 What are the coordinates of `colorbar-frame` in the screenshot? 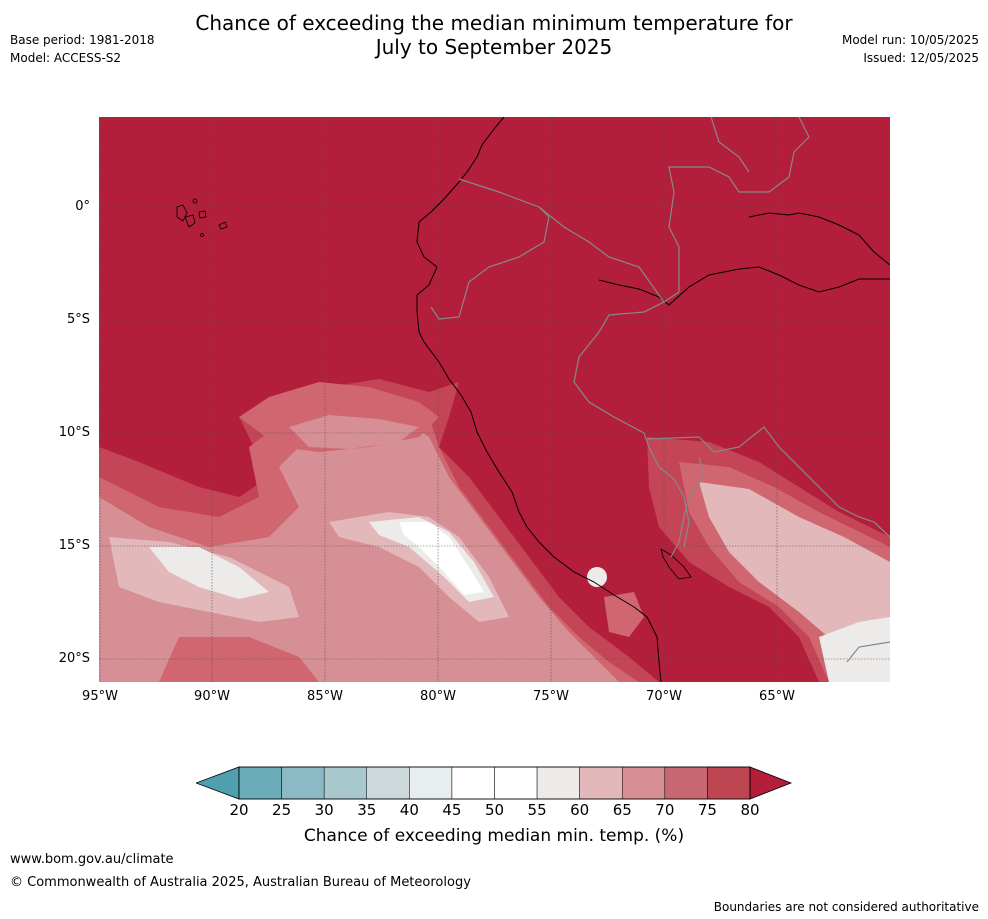 It's located at (494, 783).